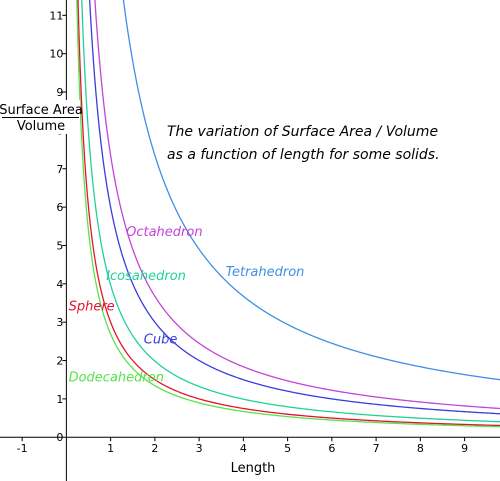 The image size is (500, 481). Describe the element at coordinates (303, 155) in the screenshot. I see `annotation-line-2: as a function of length for some solids.` at that location.